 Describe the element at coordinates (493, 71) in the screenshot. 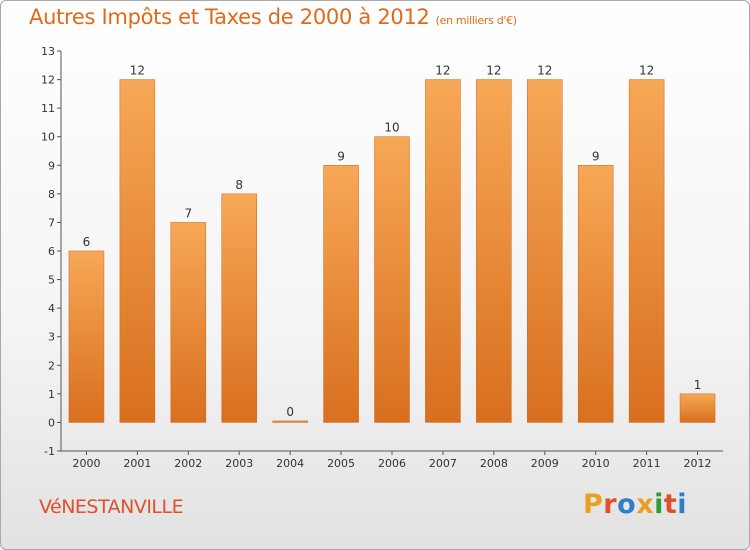

I see `value-label-2008: 12` at that location.